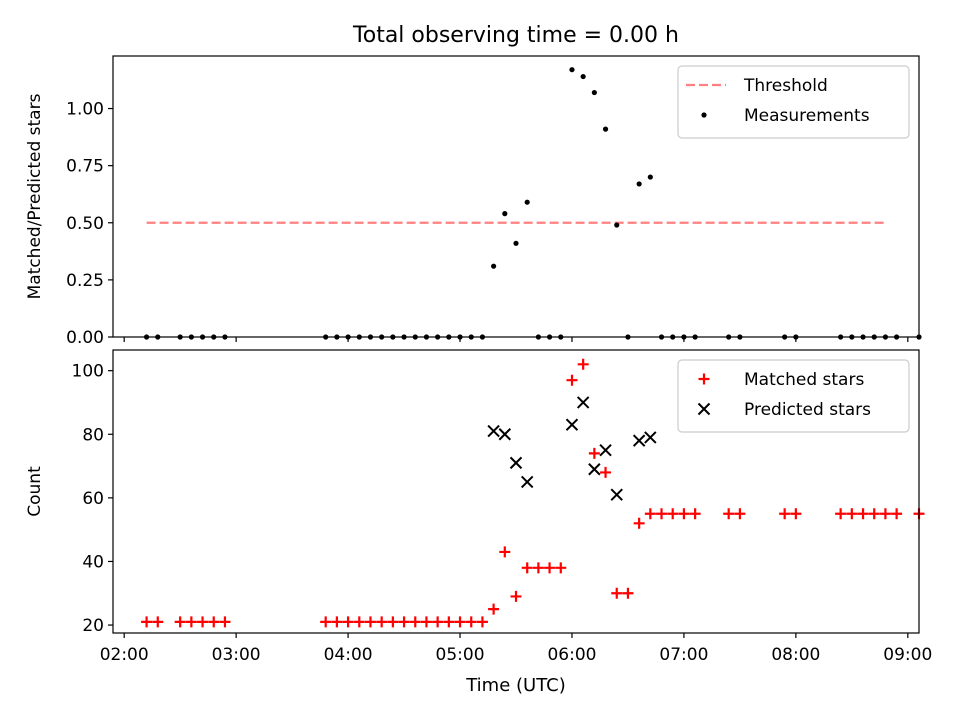 Image resolution: width=960 pixels, height=720 pixels. What do you see at coordinates (93, 626) in the screenshot?
I see `y-tick-label: 20` at bounding box center [93, 626].